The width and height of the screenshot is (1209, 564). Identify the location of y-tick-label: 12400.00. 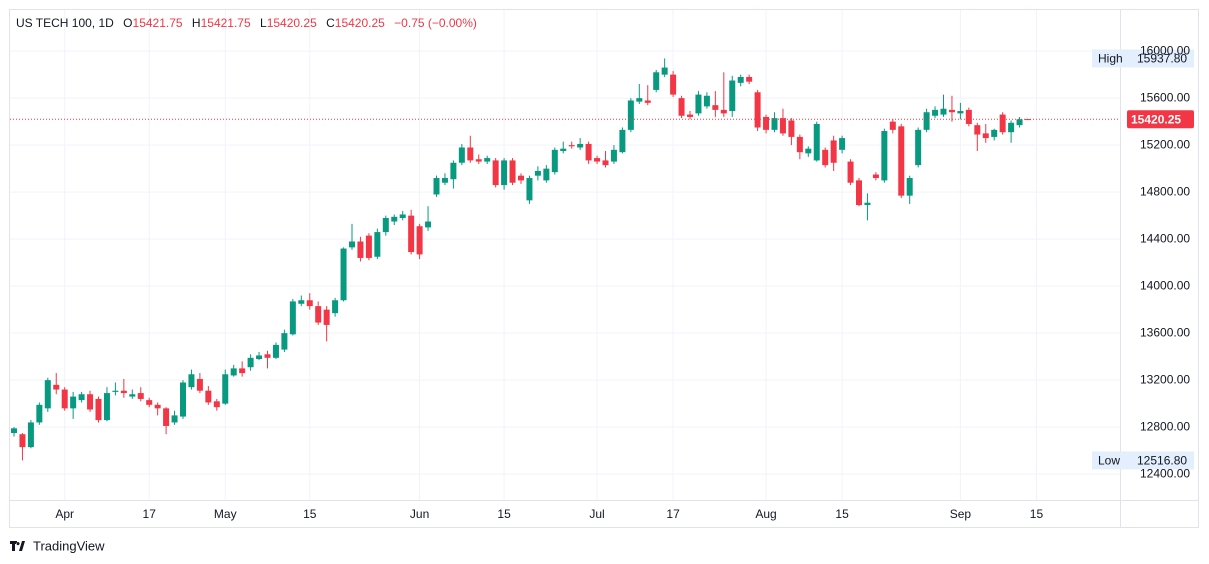
(1165, 473).